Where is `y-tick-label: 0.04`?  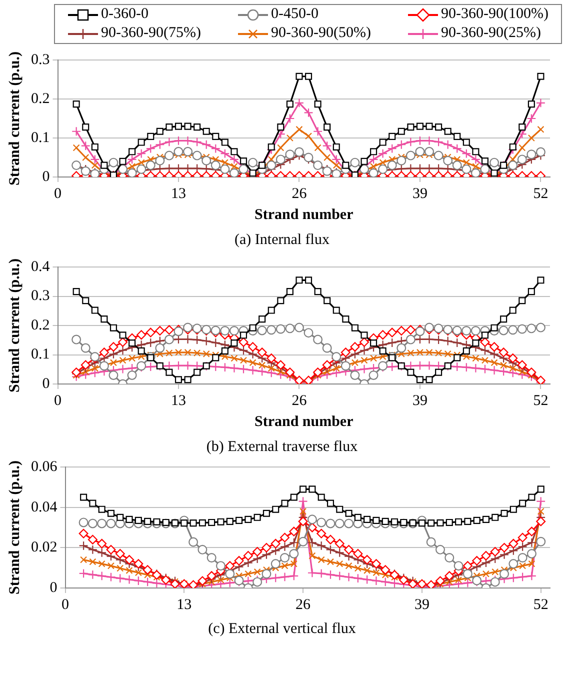
y-tick-label: 0.04 is located at coordinates (44, 507).